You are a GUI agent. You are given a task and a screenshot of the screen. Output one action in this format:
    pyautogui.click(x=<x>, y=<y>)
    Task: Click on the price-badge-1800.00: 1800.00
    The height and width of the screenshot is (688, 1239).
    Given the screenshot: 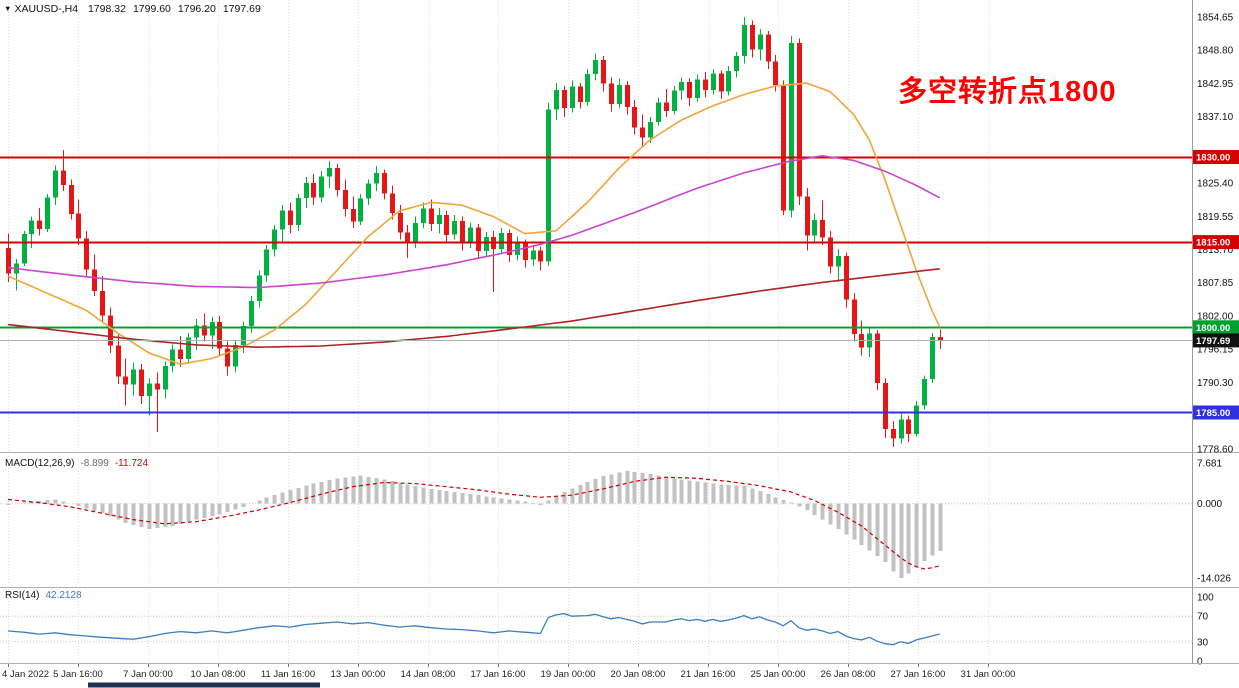 What is the action you would take?
    pyautogui.click(x=1216, y=327)
    